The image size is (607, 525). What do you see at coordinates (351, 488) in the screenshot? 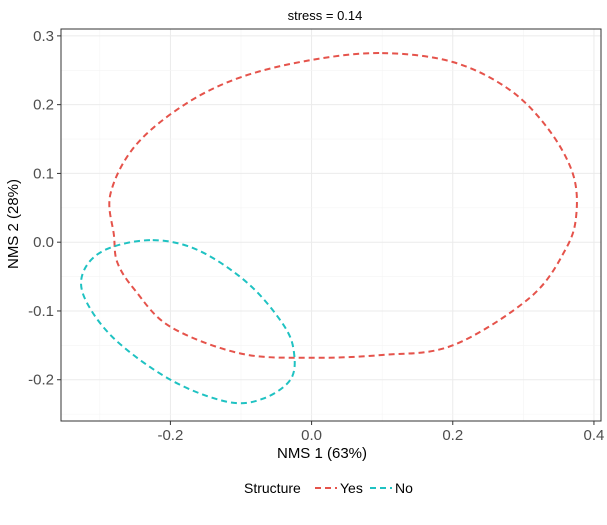
I see `legend-label-yes: Yes` at bounding box center [351, 488].